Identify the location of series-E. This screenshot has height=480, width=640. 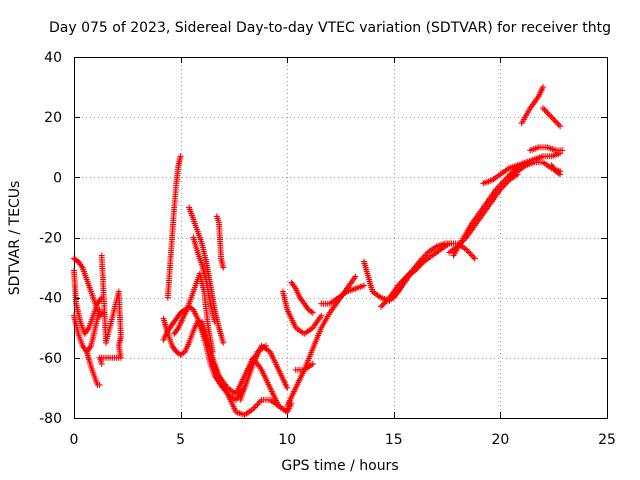
(110, 309).